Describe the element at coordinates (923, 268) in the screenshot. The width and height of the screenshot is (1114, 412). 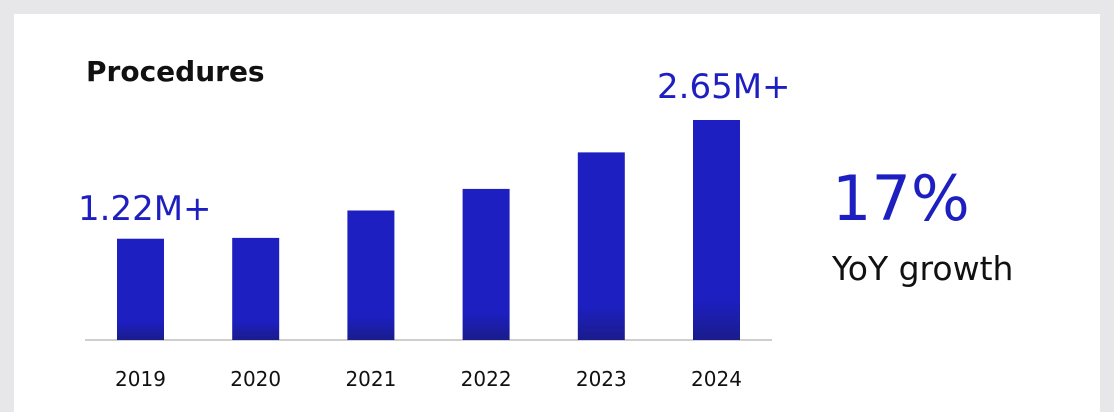
I see `growth-caption: YoY growth` at that location.